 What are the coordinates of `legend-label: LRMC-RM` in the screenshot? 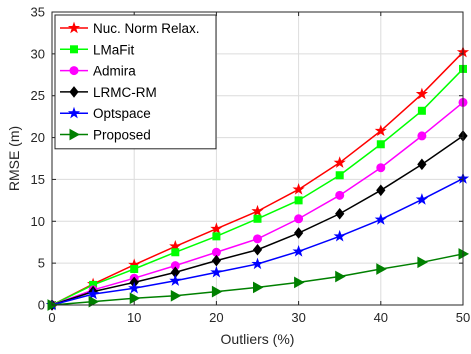 It's located at (125, 92).